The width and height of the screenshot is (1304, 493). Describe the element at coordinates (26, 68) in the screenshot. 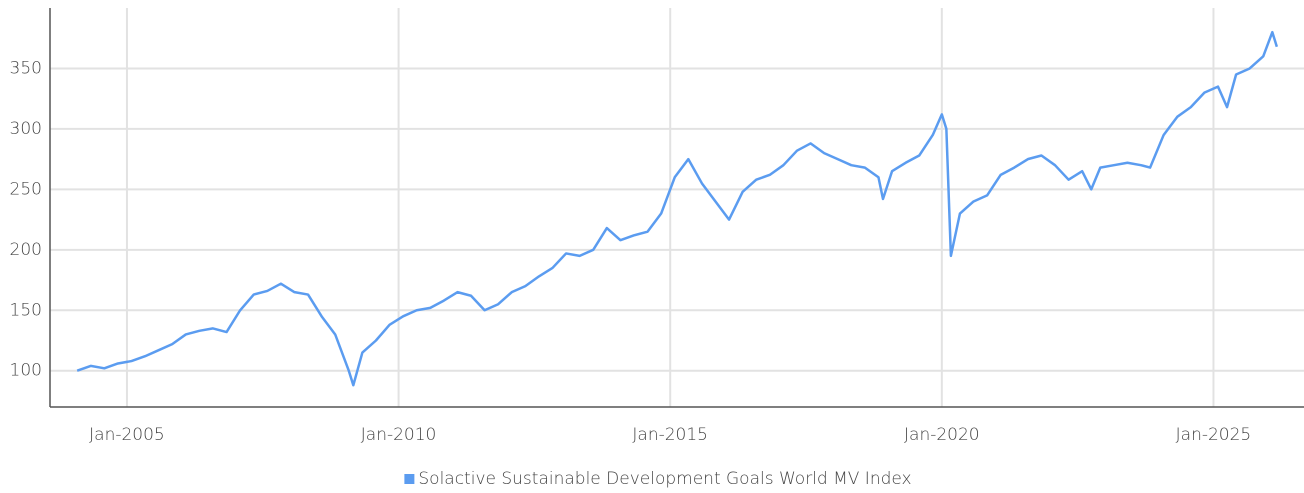

I see `y-tick-label: 350` at that location.